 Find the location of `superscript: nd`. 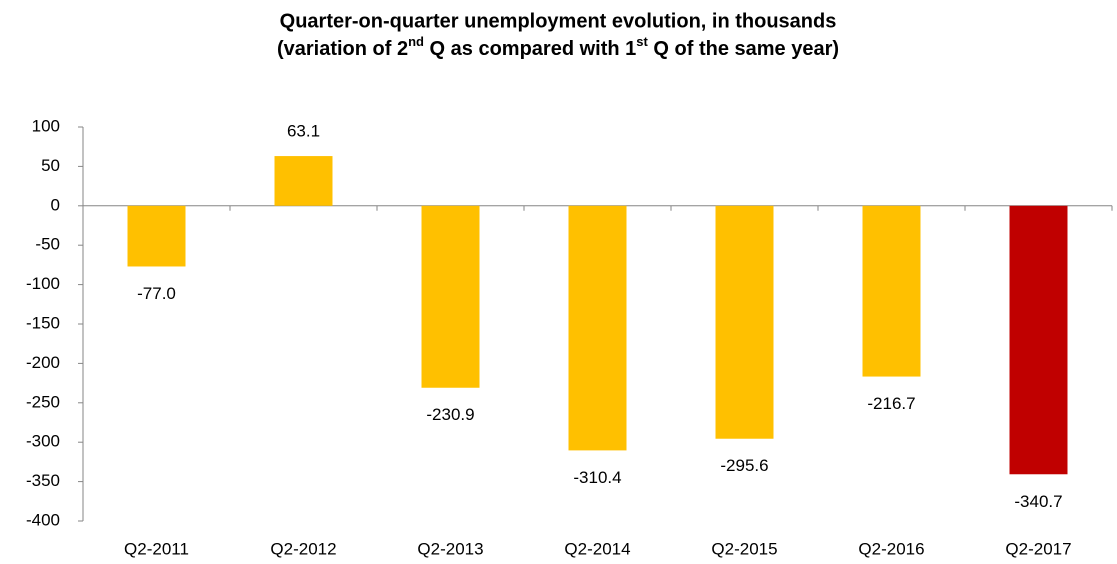

superscript: nd is located at coordinates (416, 41).